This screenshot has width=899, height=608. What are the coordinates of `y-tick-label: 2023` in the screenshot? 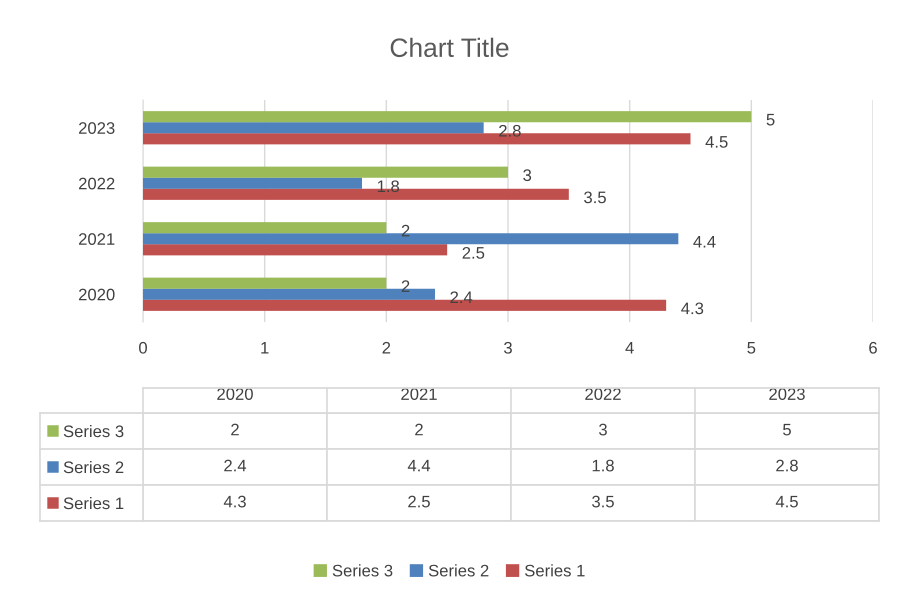 It's located at (96, 128).